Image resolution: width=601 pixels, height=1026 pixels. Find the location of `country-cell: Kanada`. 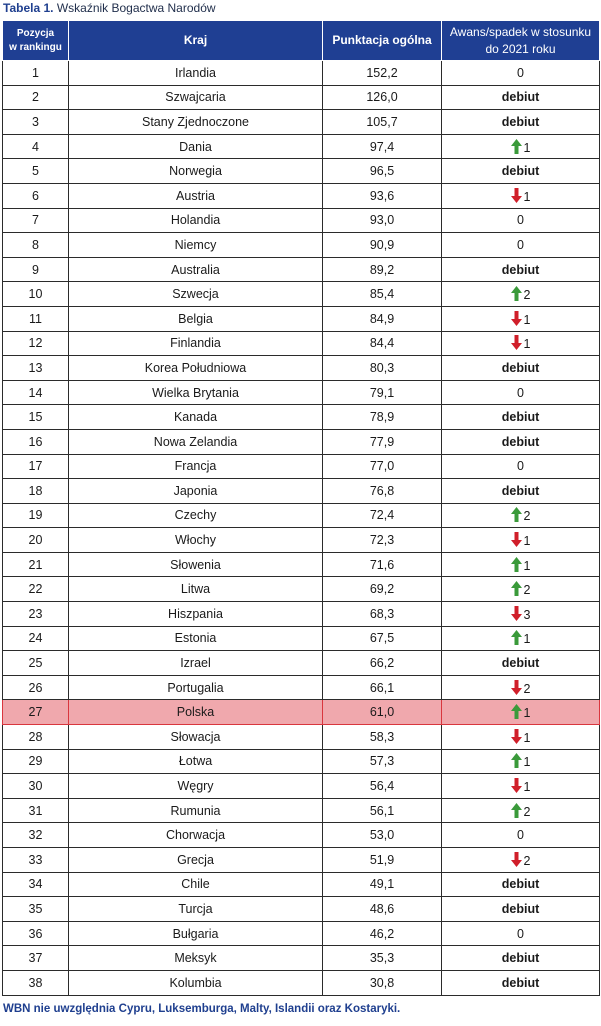

country-cell: Kanada is located at coordinates (195, 417).